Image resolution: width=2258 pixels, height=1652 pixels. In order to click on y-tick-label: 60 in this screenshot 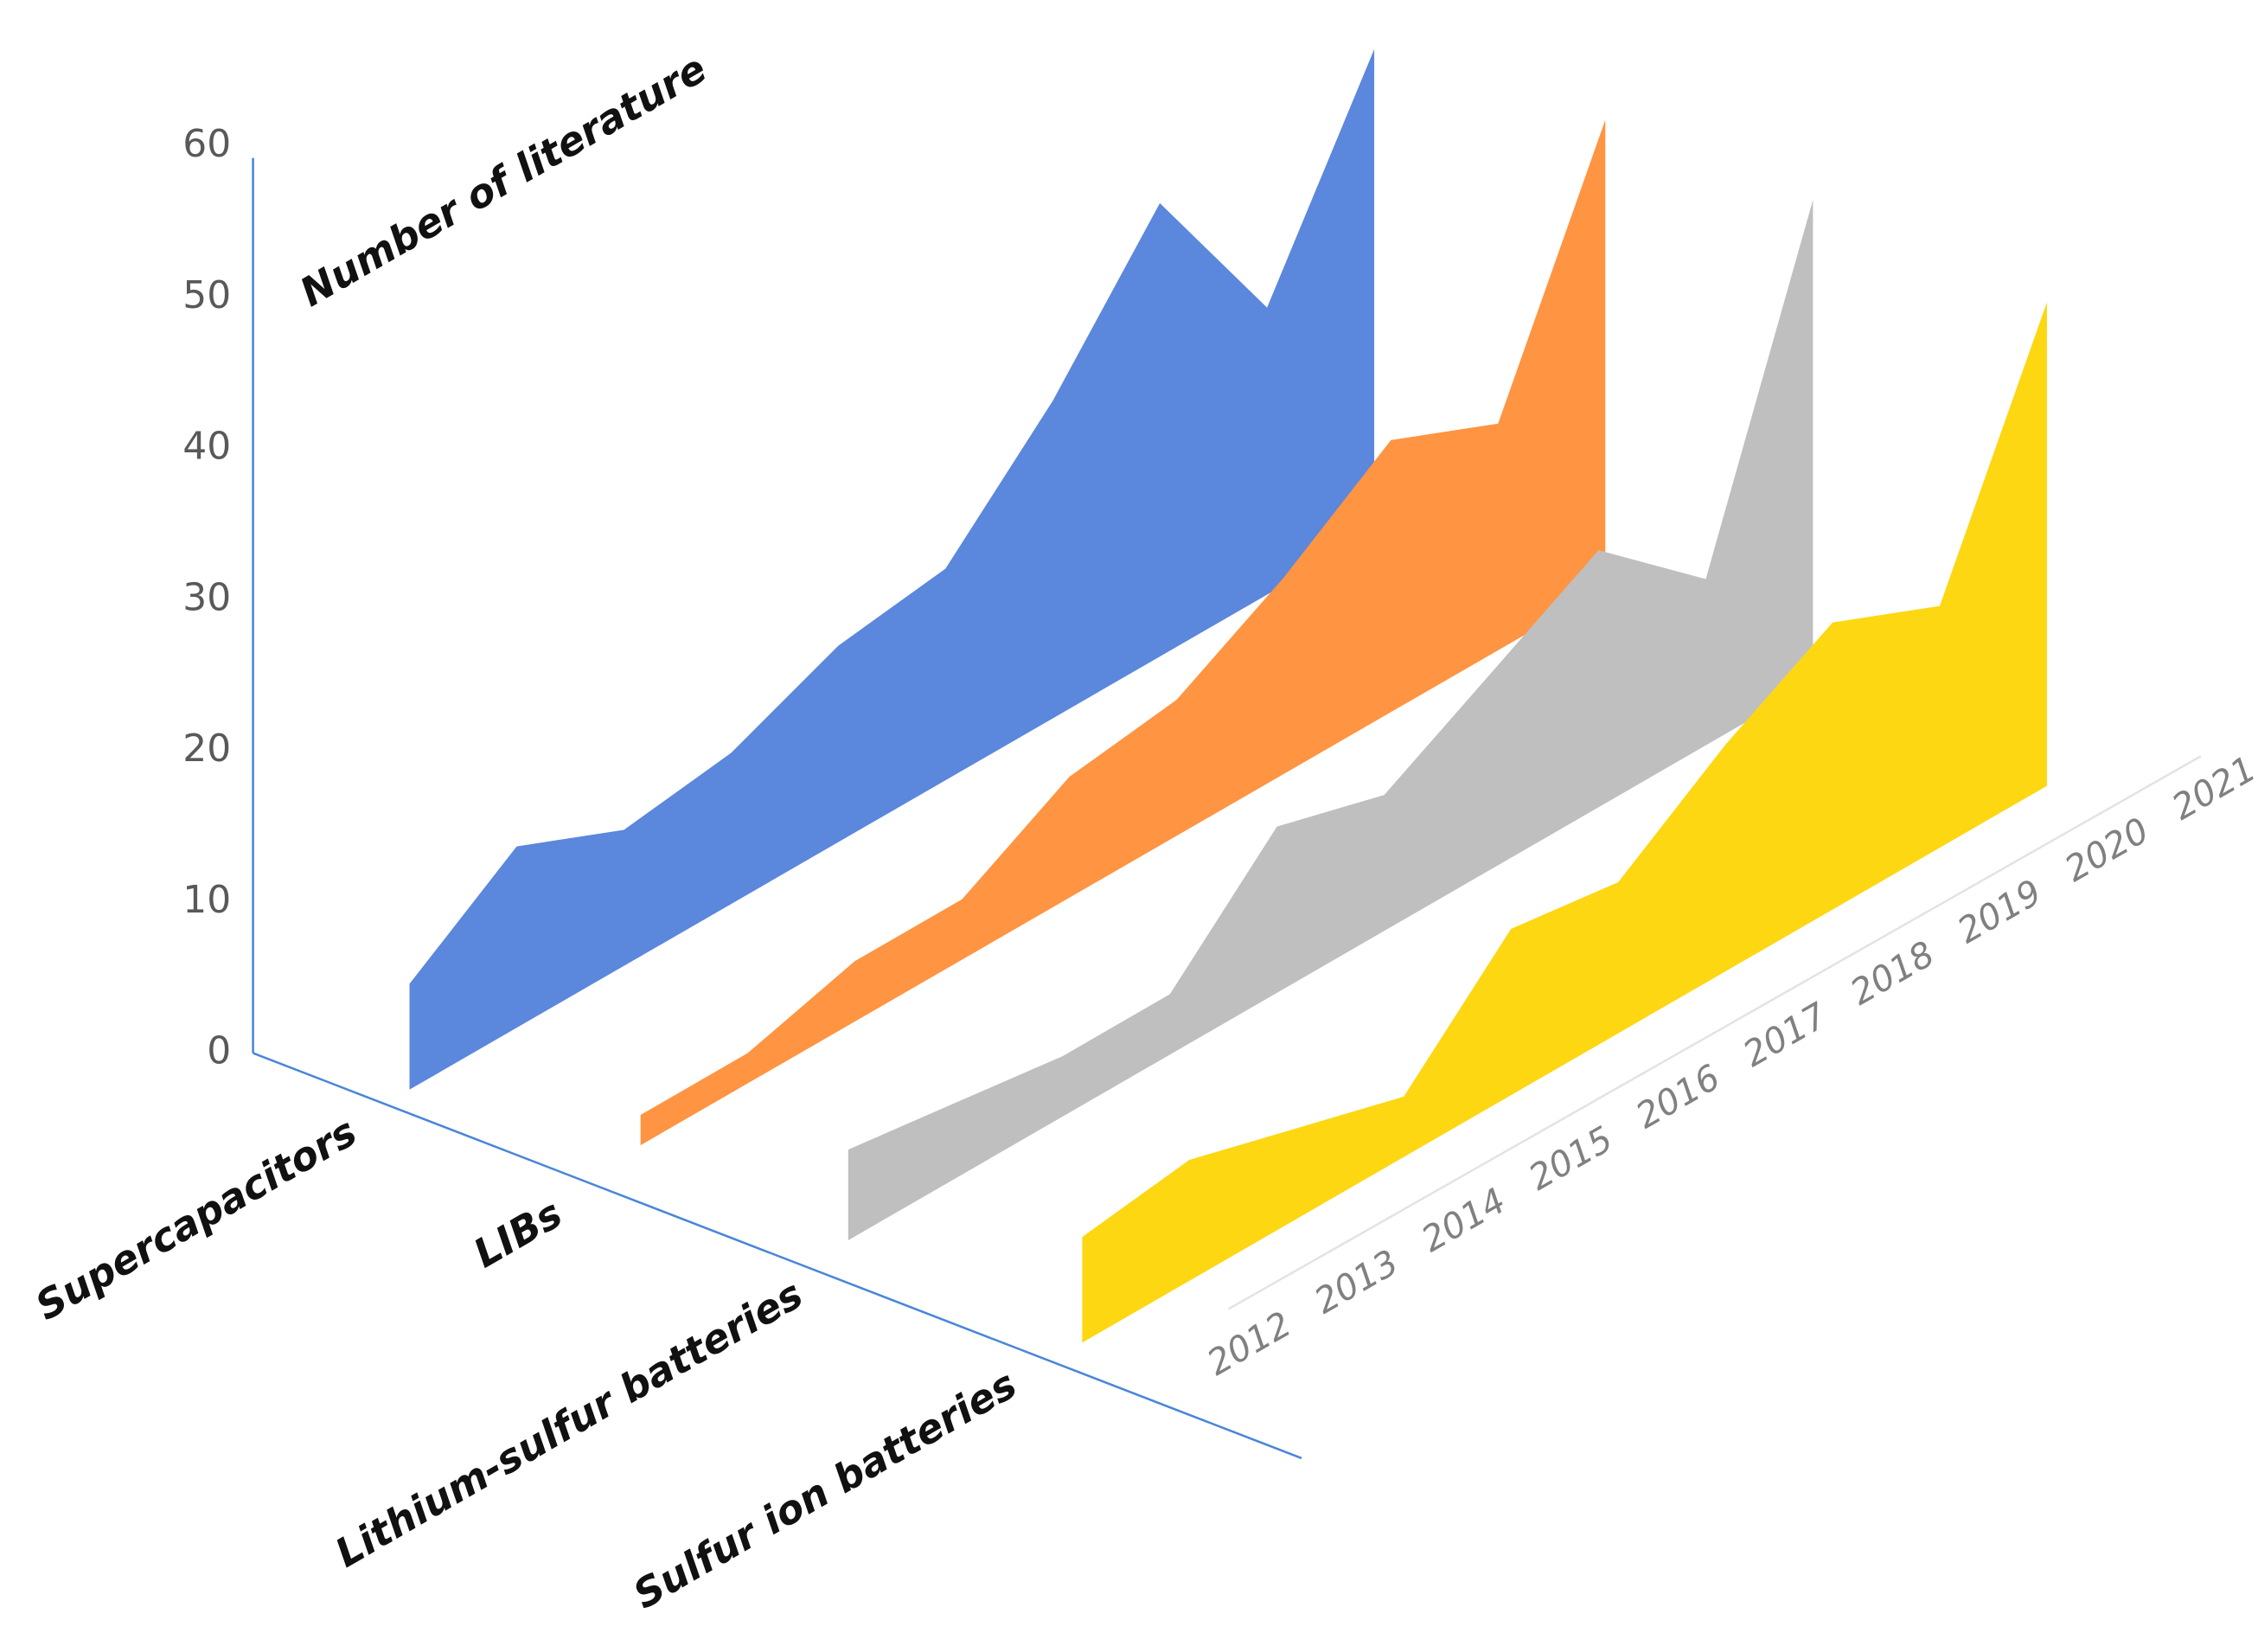, I will do `click(206, 144)`.